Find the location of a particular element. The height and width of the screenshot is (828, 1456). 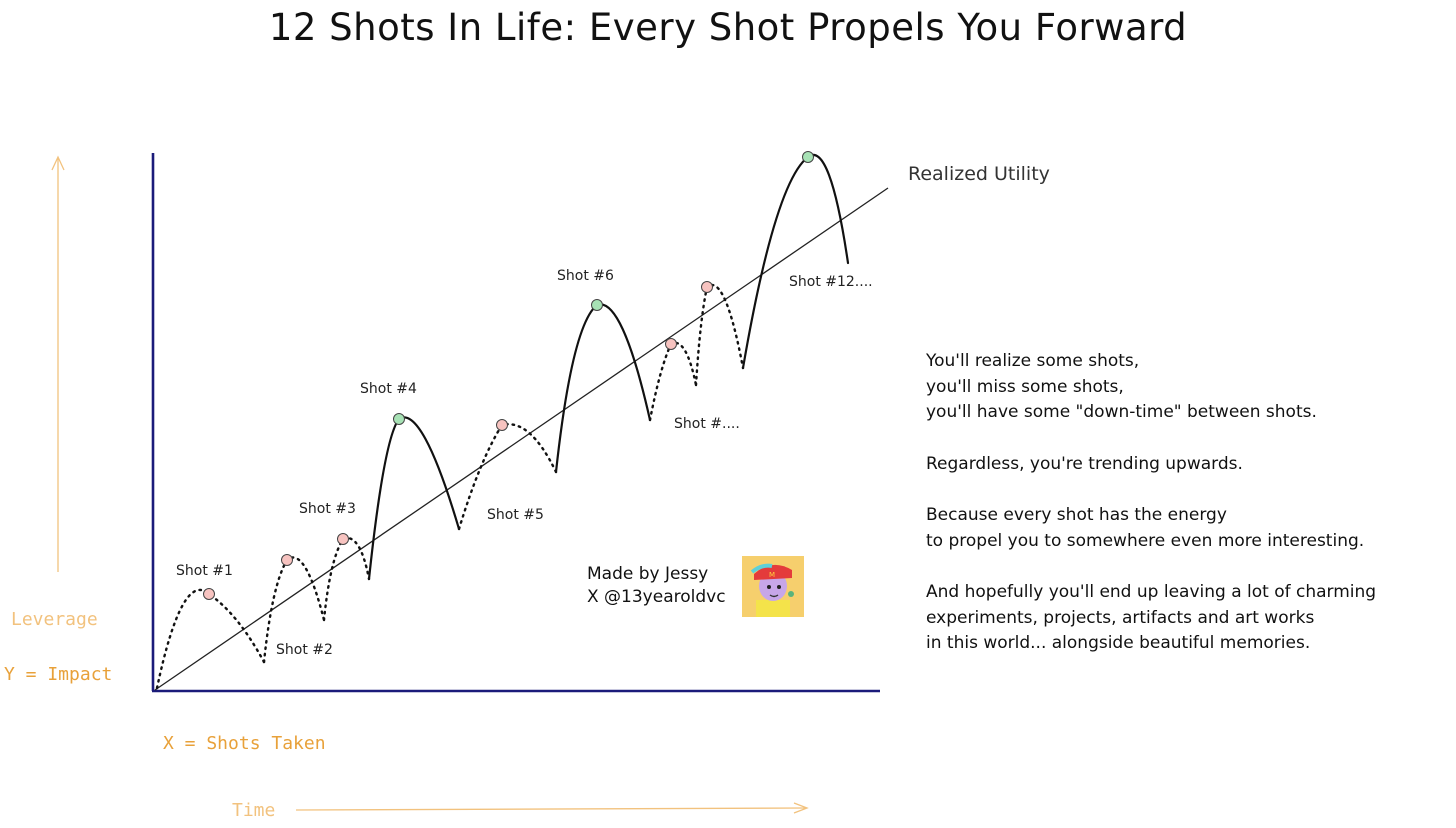

svg-text: M is located at coordinates (772, 575).